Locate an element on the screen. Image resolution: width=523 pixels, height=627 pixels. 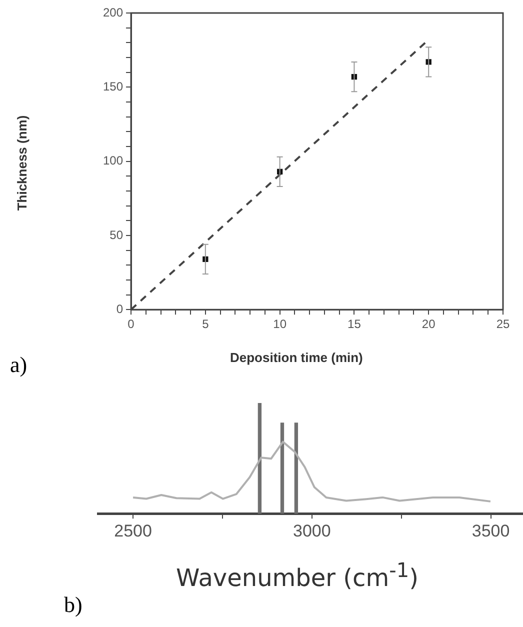
y-tick-label: 50 is located at coordinates (117, 235).